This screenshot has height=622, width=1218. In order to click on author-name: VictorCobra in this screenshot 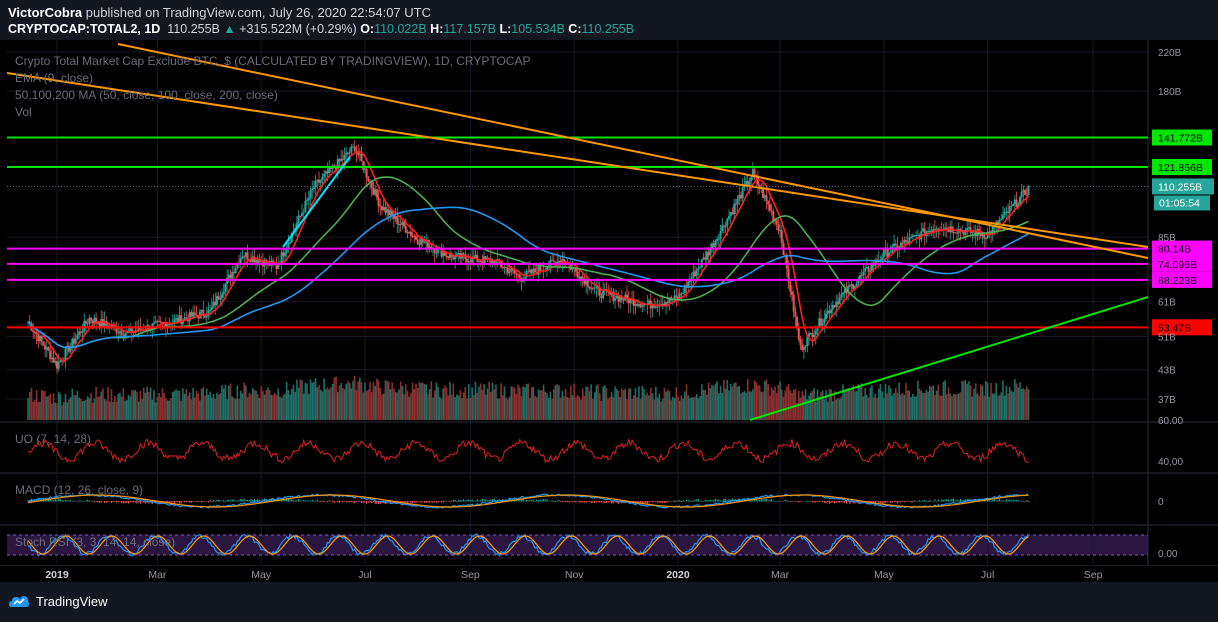, I will do `click(45, 12)`.